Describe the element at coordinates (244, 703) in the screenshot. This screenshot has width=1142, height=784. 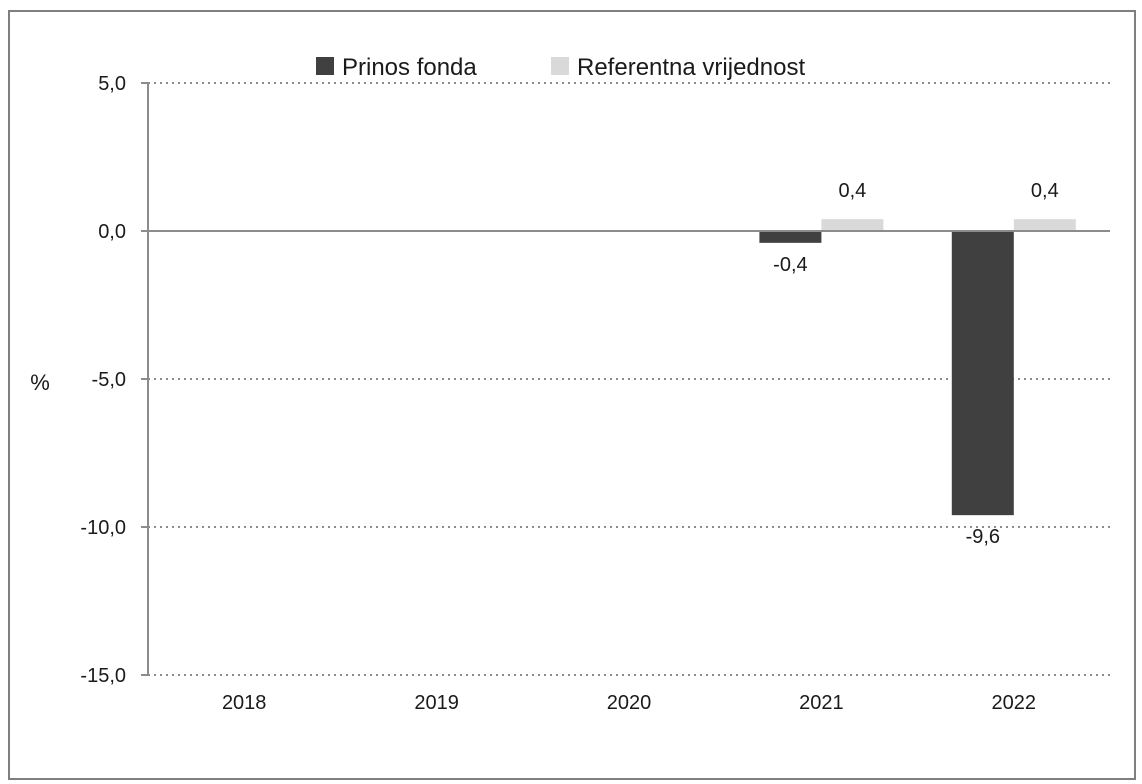
I see `x-tick-label: 2018` at that location.